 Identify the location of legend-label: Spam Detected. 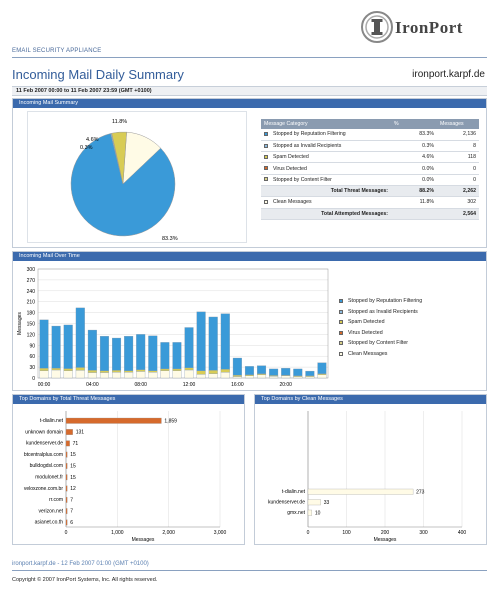
(366, 322).